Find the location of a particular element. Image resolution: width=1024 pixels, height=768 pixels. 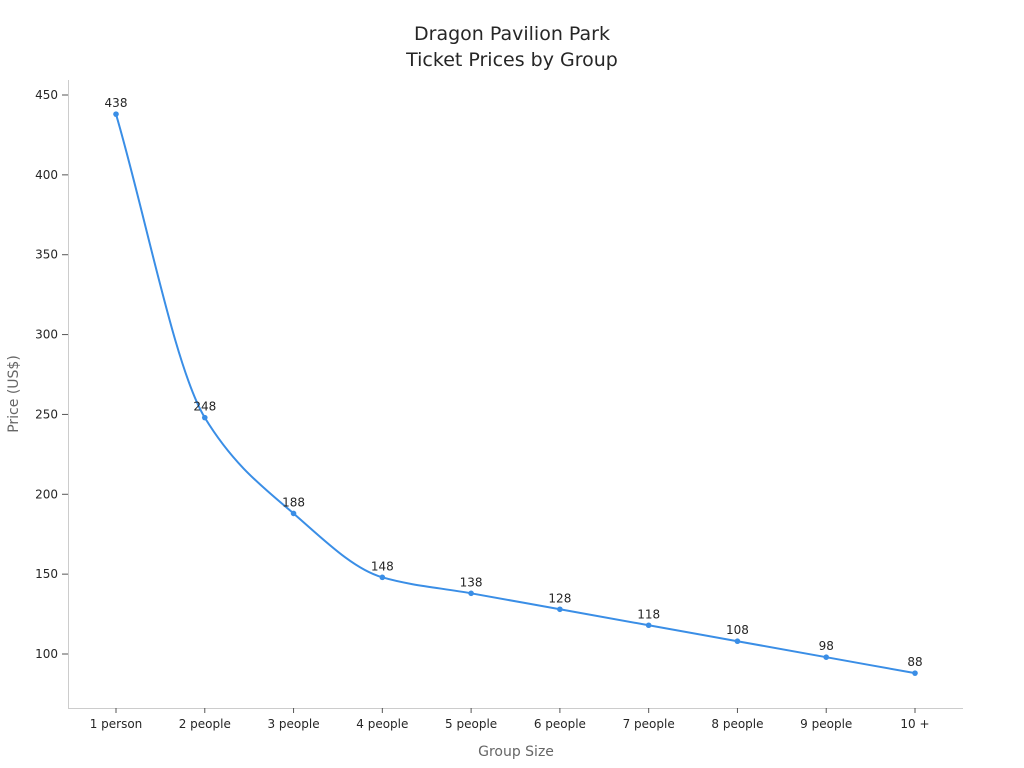

x-axis-label: Group Size is located at coordinates (516, 752).